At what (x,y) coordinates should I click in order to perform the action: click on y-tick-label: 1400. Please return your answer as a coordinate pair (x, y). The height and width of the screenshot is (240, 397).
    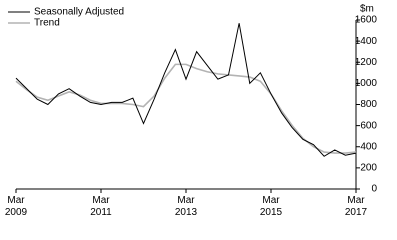
    Looking at the image, I should click on (366, 41).